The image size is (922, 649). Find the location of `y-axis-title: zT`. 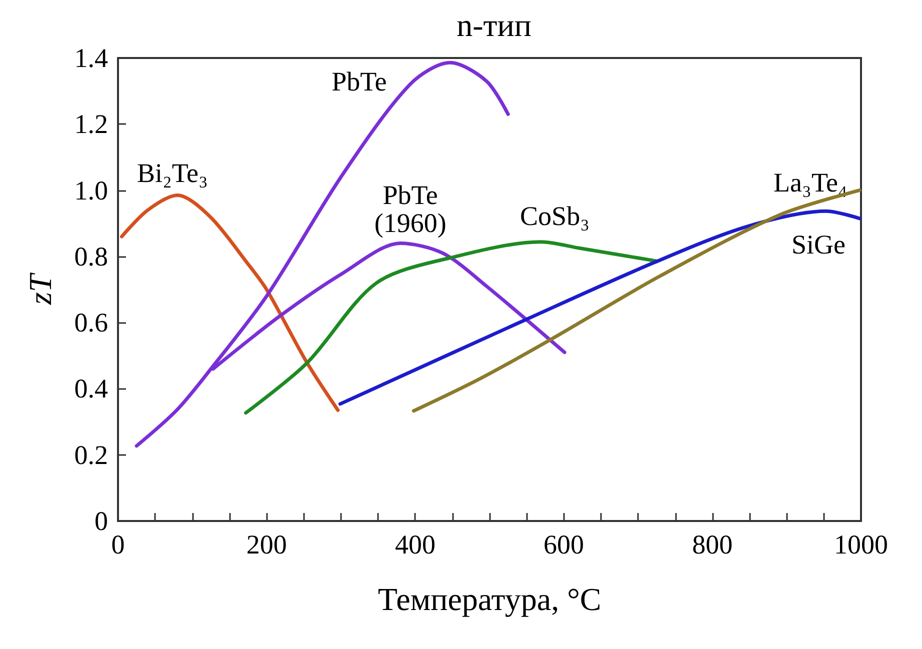

y-axis-title: zT is located at coordinates (40, 289).